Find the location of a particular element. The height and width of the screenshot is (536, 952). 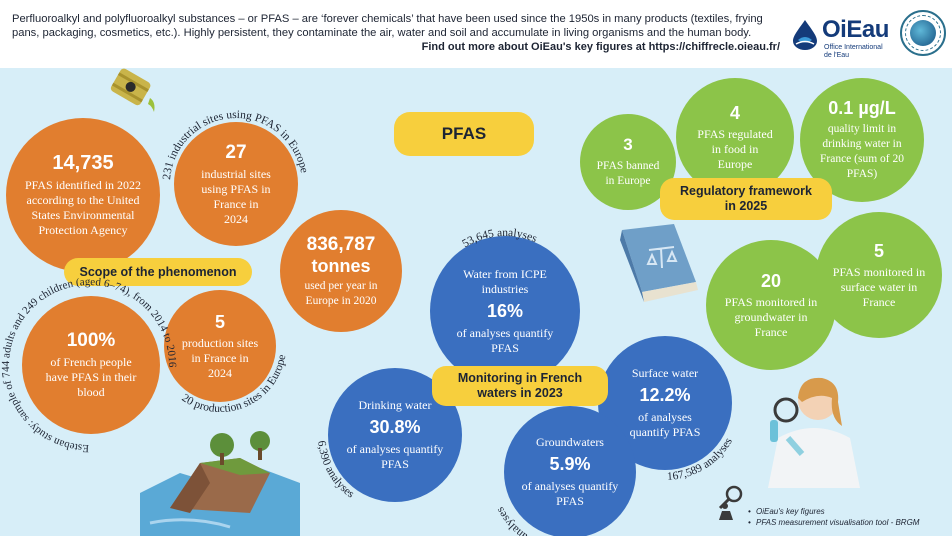

svg-text: 20 production sites in Europe is located at coordinates (234, 384).